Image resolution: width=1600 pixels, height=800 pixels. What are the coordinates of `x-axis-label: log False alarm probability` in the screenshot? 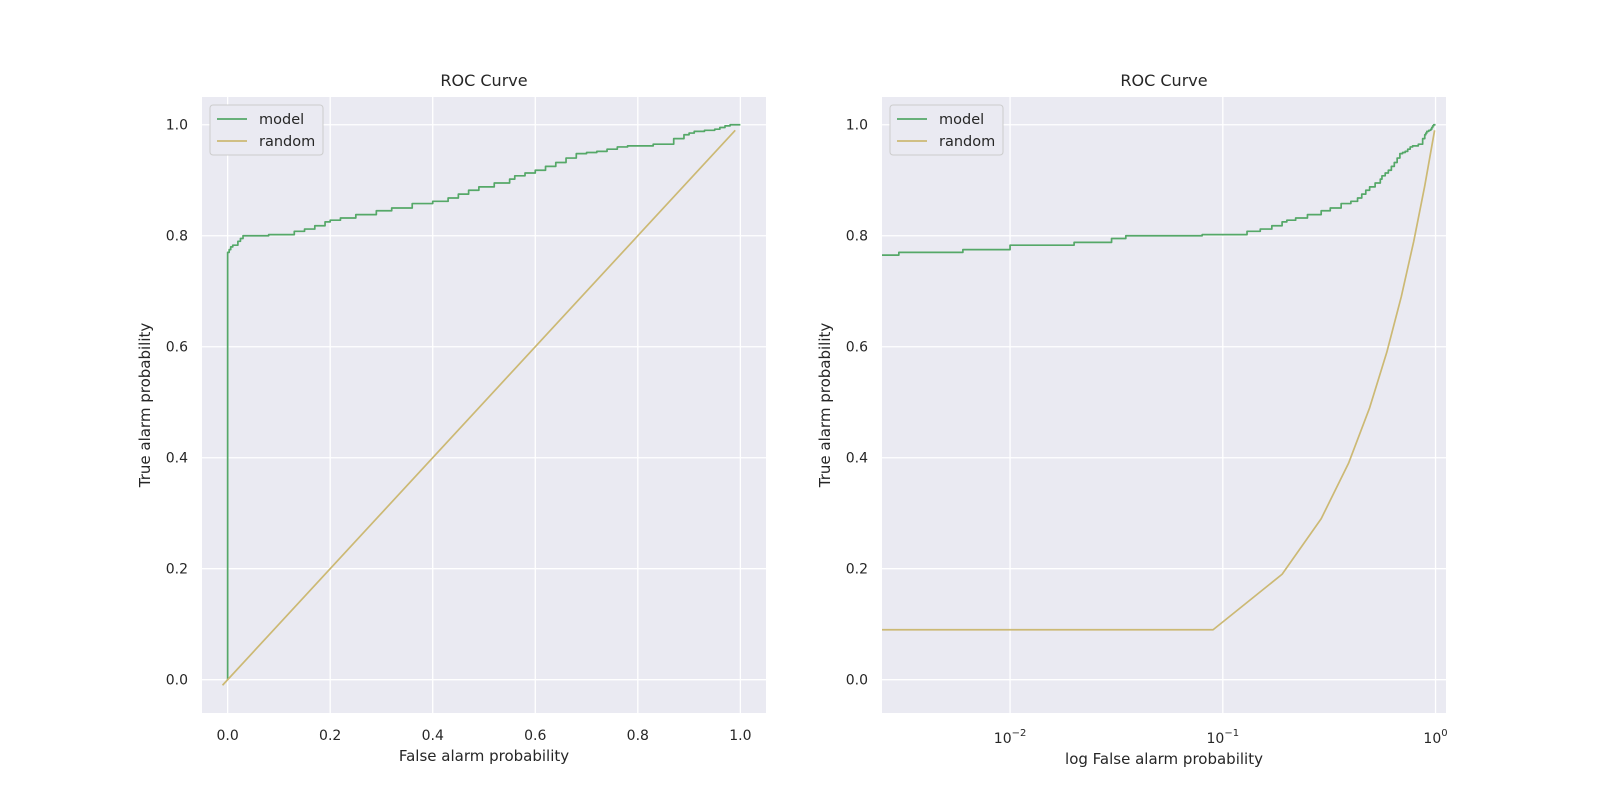 It's located at (1164, 759).